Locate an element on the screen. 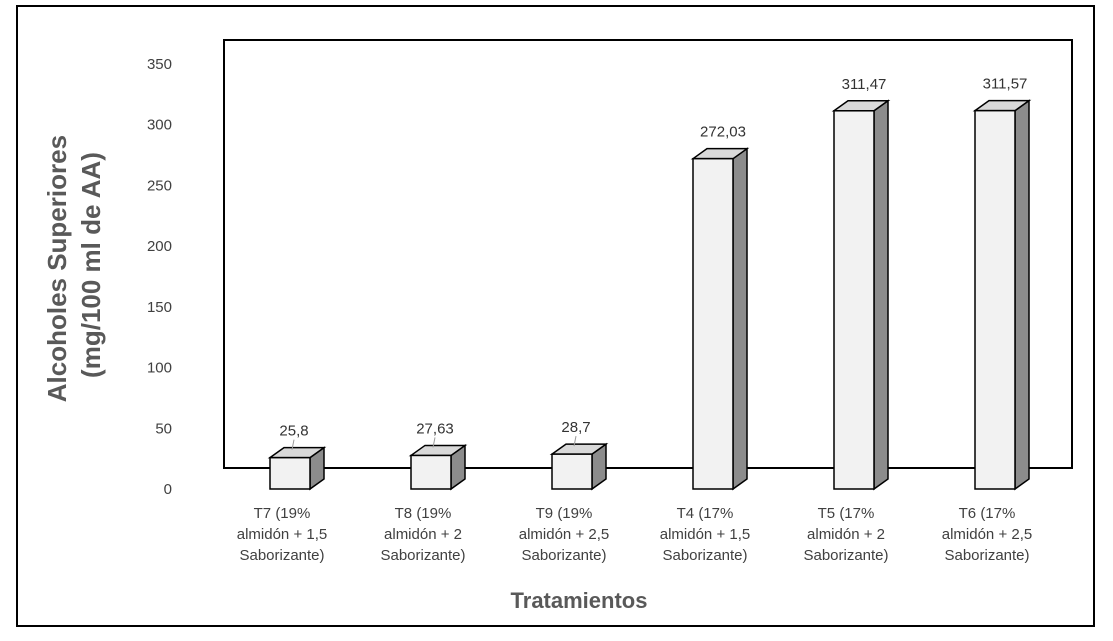 This screenshot has height=641, width=1113. data-label: 311,57 is located at coordinates (1005, 84).